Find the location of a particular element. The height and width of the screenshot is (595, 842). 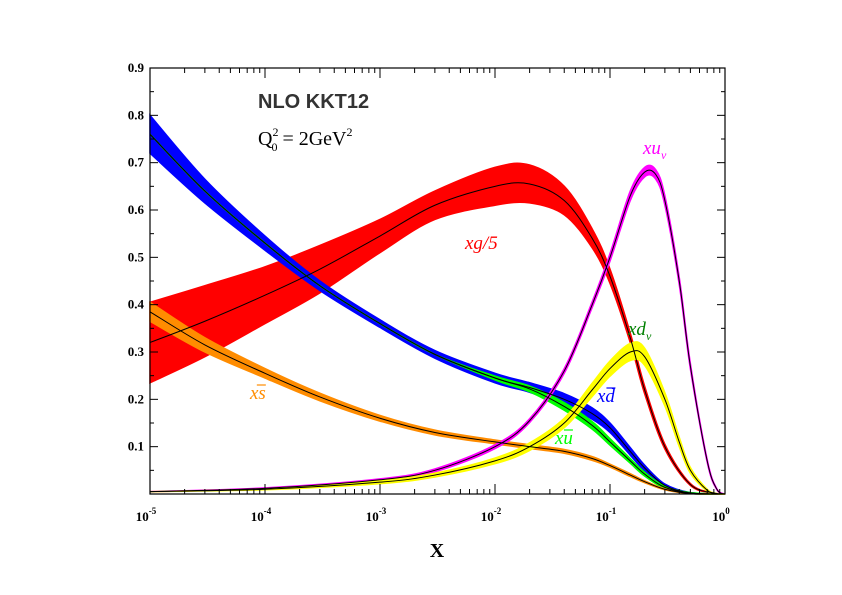

series-label-text: xdv is located at coordinates (639, 331).